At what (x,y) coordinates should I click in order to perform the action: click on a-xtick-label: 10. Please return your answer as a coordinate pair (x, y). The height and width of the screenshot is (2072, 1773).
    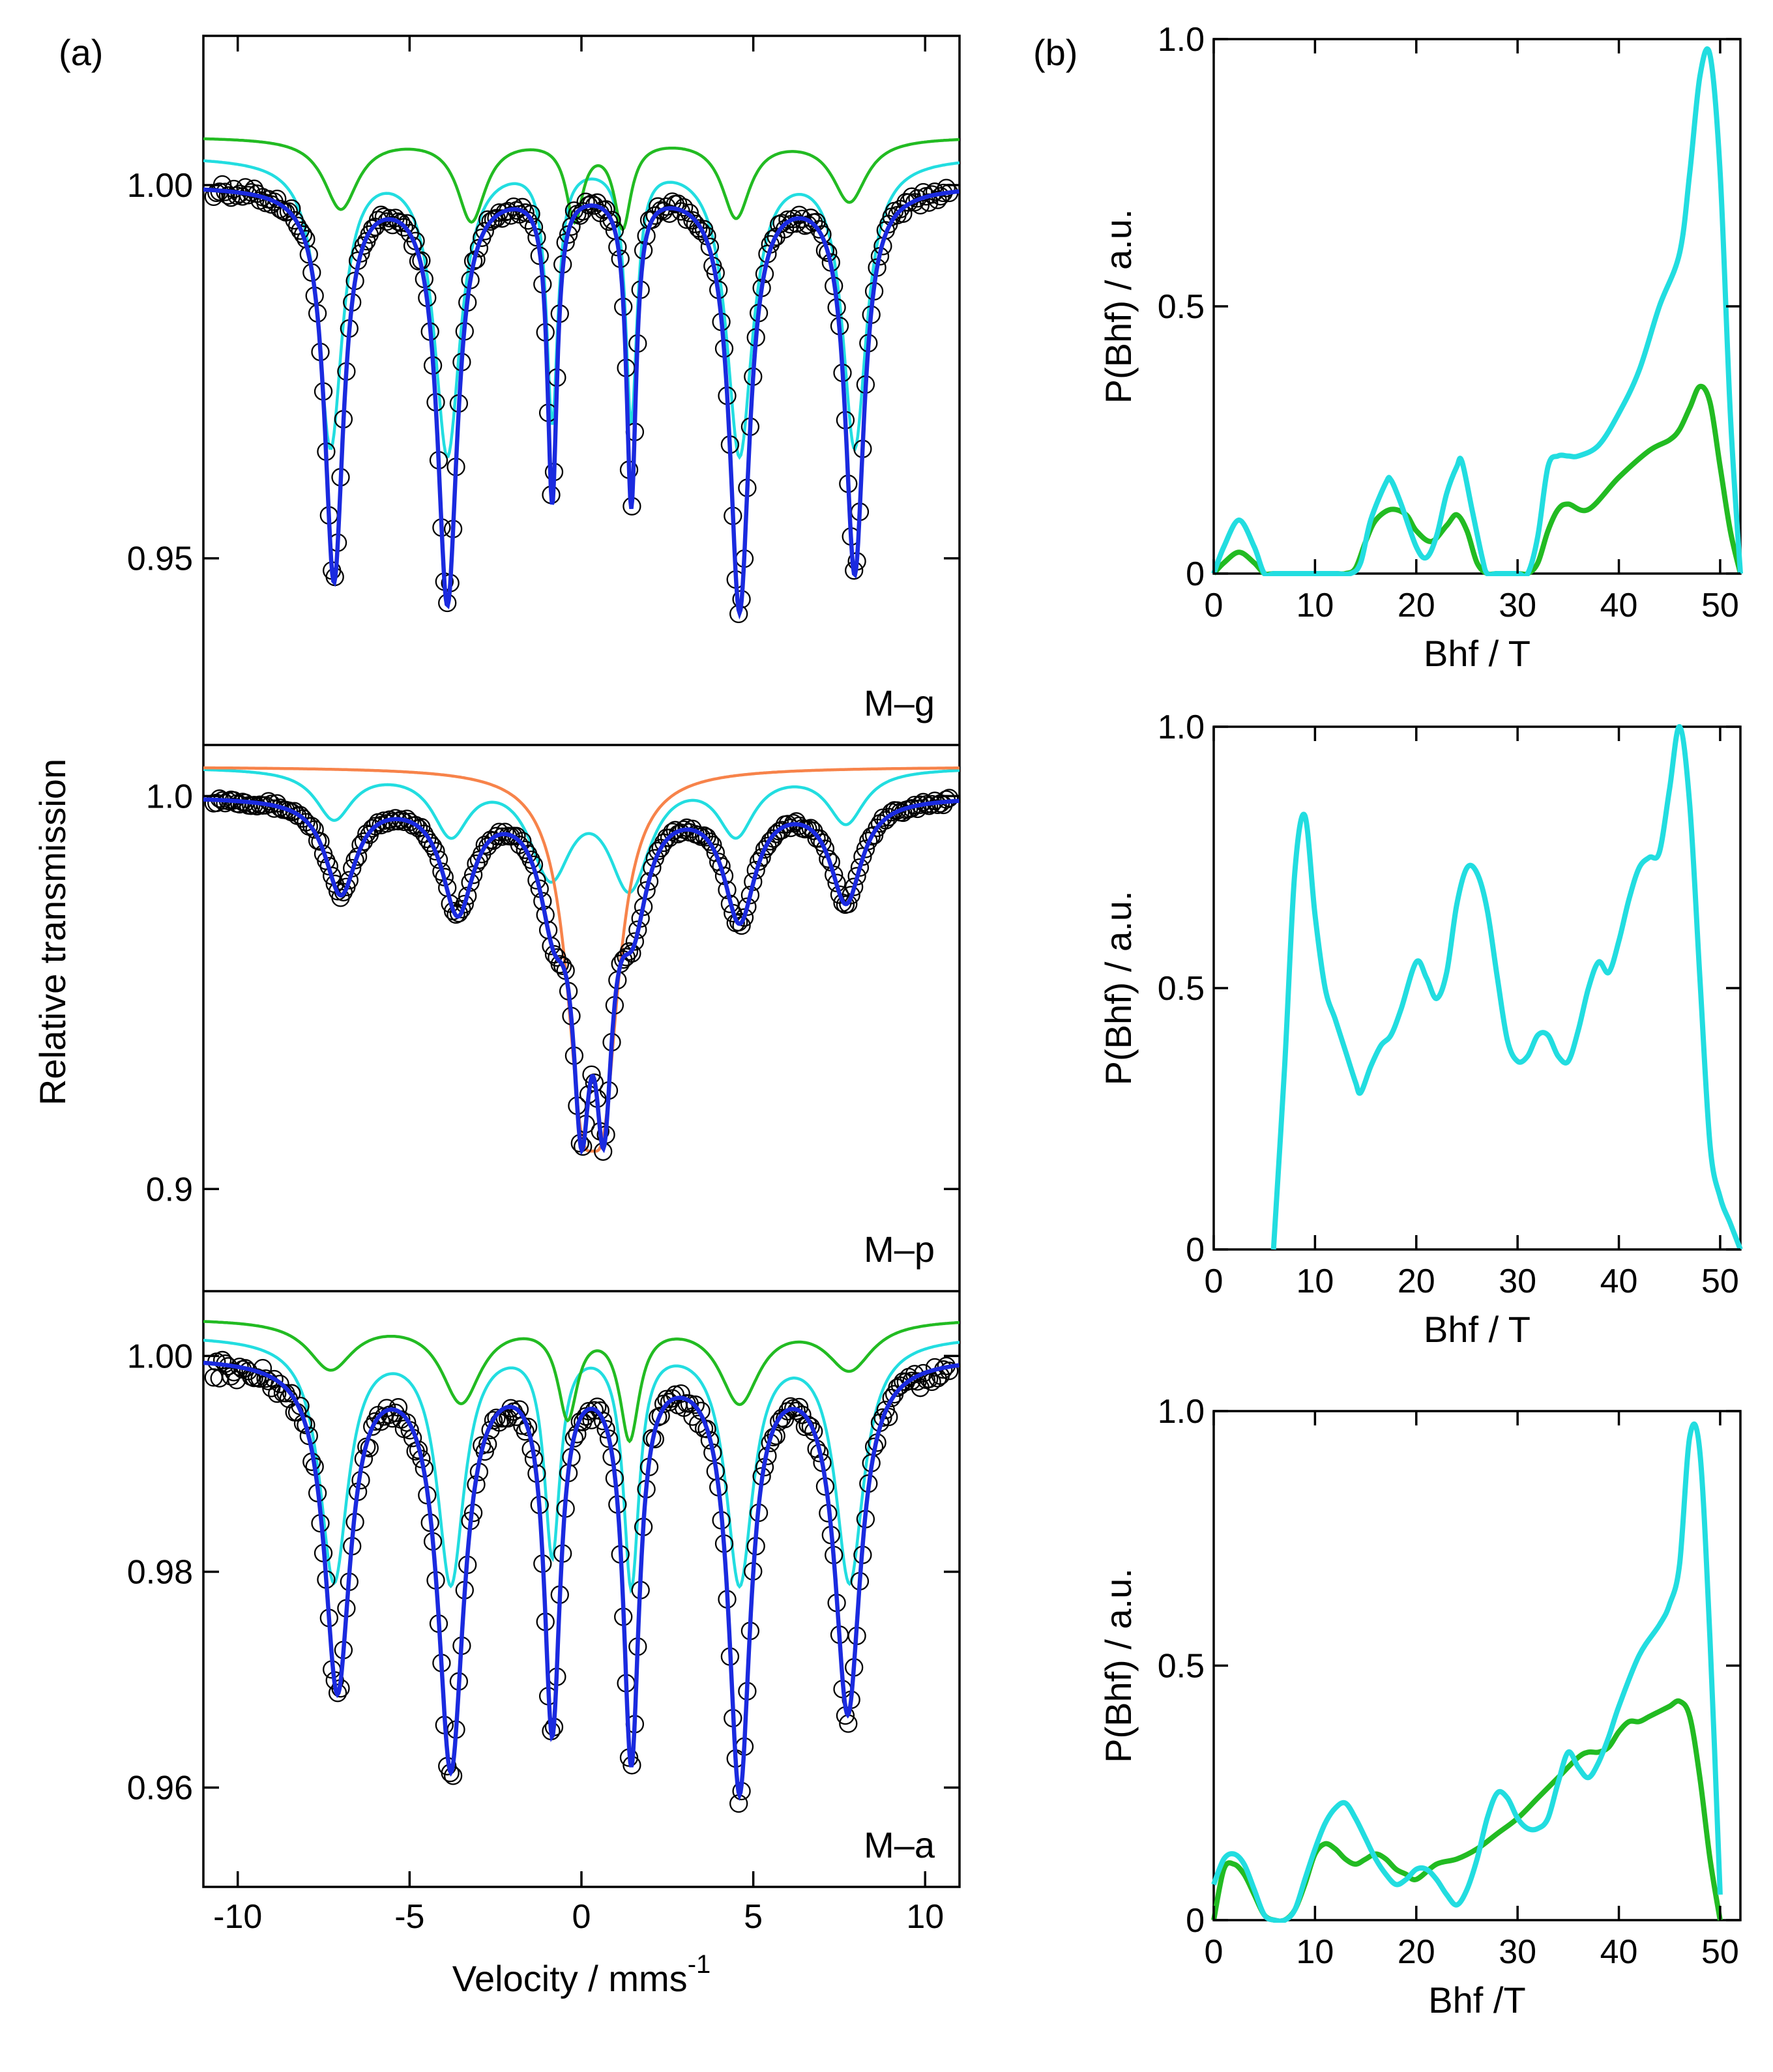
    Looking at the image, I should click on (925, 1917).